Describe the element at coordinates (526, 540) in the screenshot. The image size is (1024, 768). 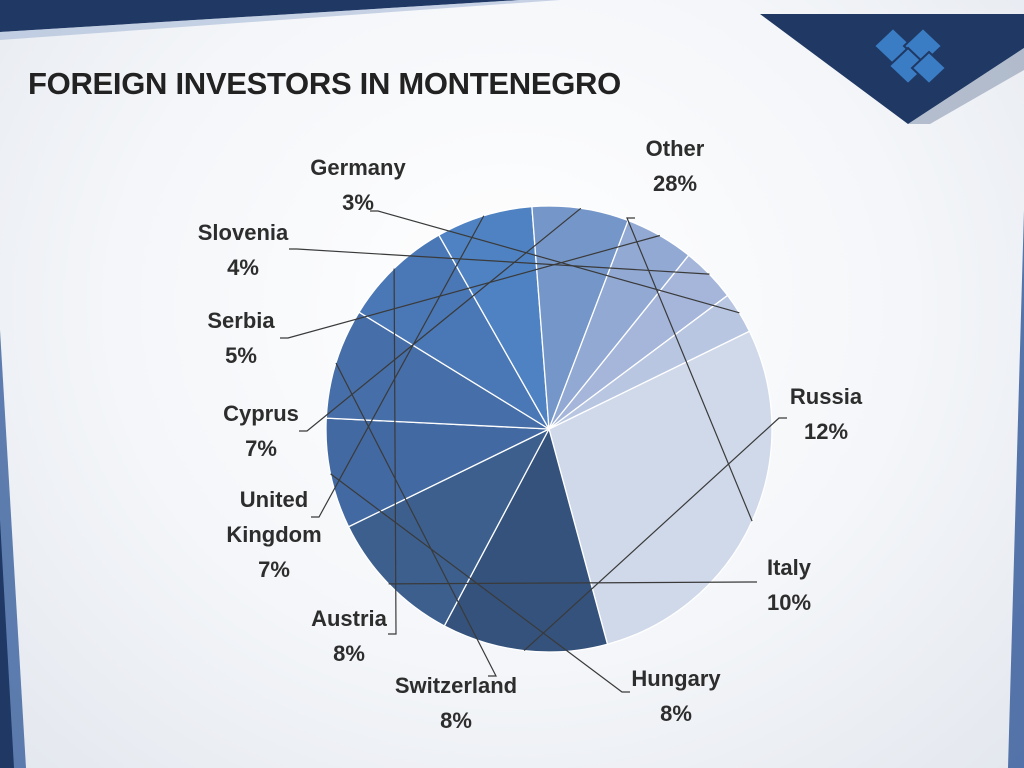
I see `pie-slice-russia` at that location.